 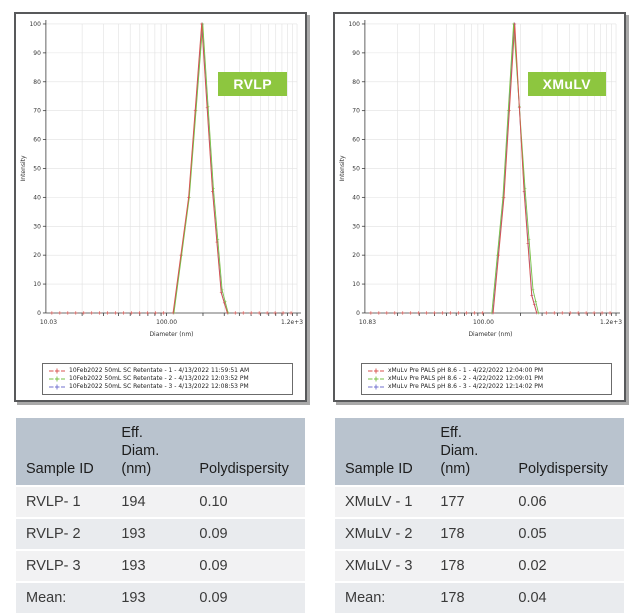 What do you see at coordinates (150, 502) in the screenshot?
I see `eff-diam-cell: 194` at bounding box center [150, 502].